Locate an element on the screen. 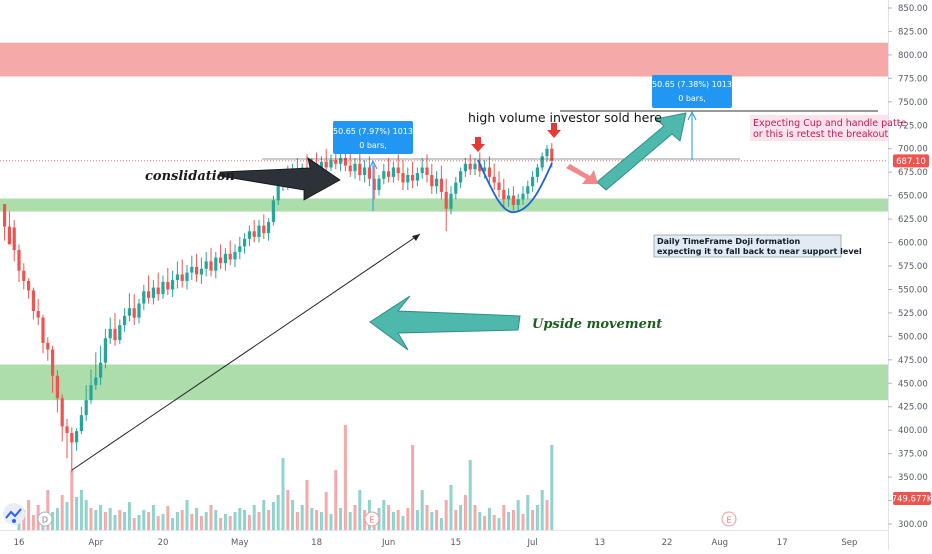 Image resolution: width=932 pixels, height=554 pixels. measure-label-1: 50.65 (7.97%) 1013 0 bars, is located at coordinates (373, 137).